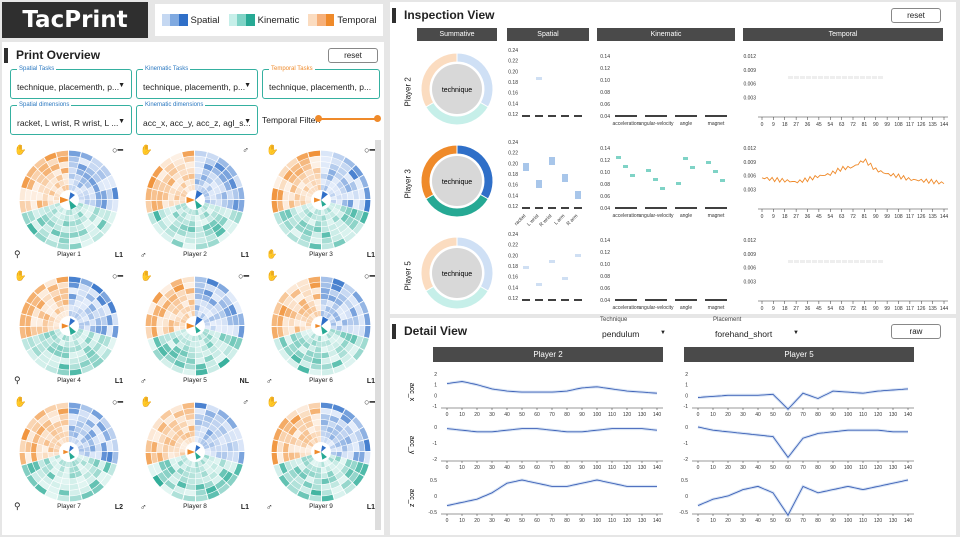 The image size is (960, 537). I want to click on player-card: ✋ ○━ ⚲ Player 7 L2, so click(69, 455).